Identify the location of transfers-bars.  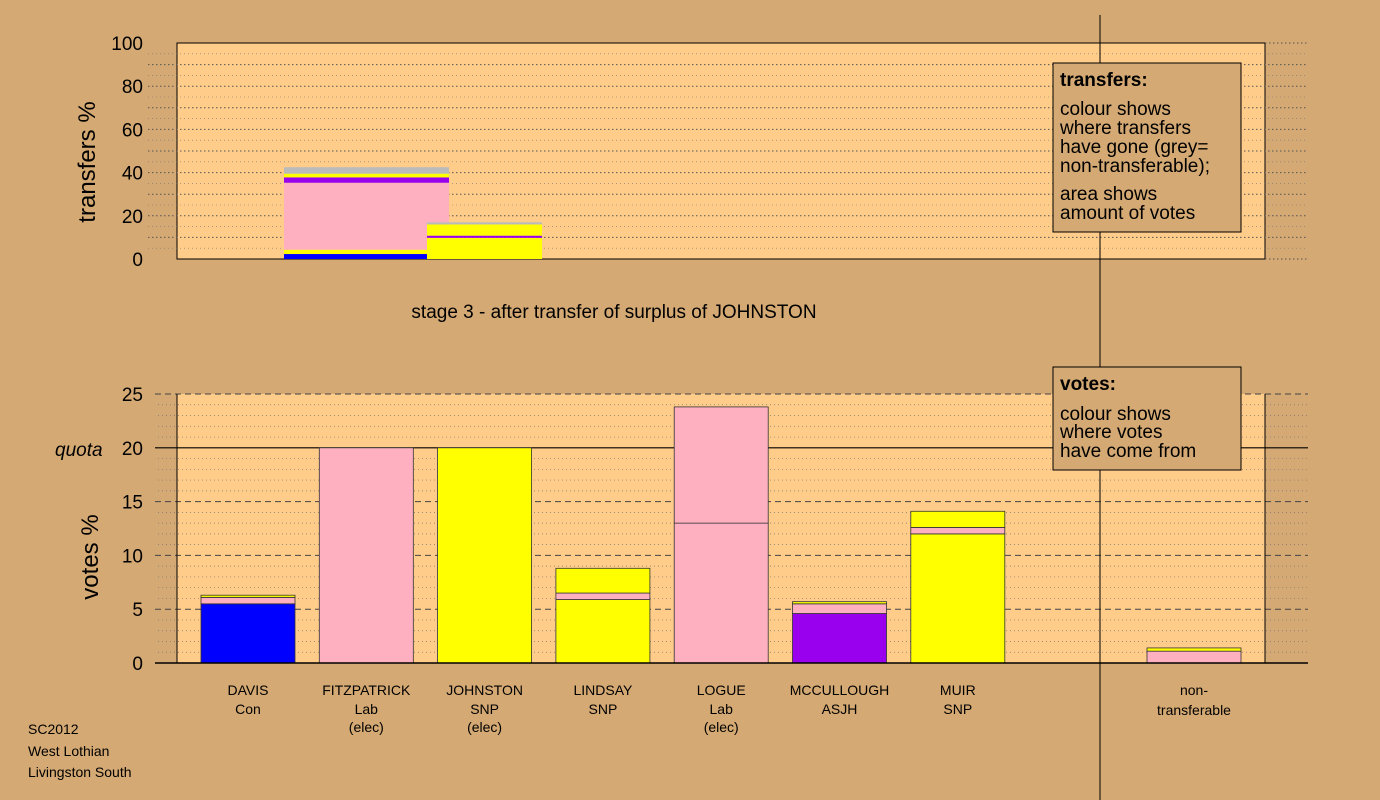
(413, 213).